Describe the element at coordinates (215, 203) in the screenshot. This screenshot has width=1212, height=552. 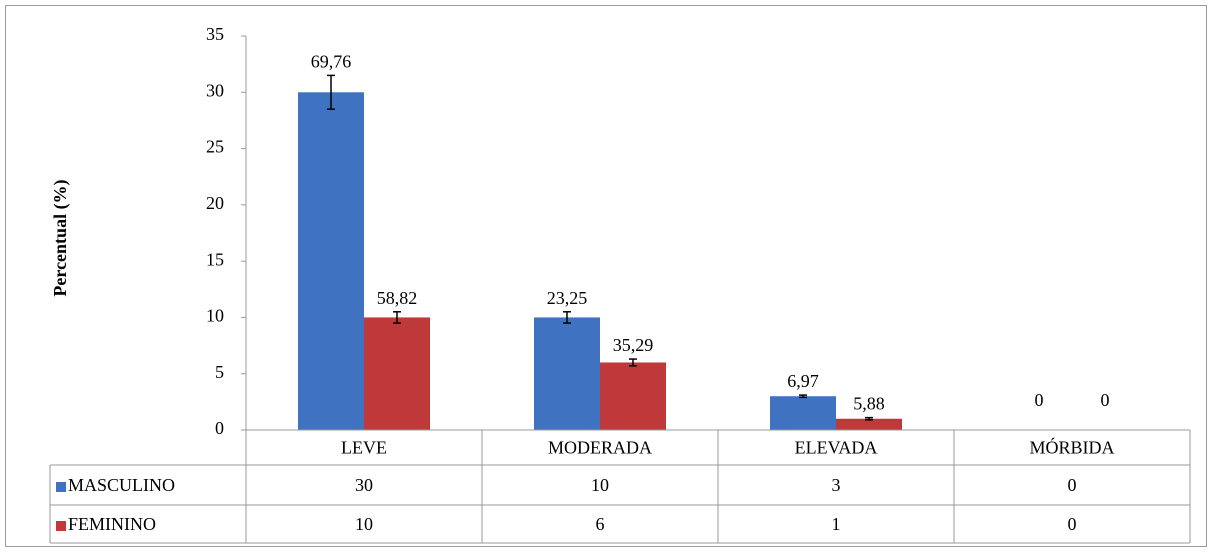
I see `y-tick-label: 20` at that location.